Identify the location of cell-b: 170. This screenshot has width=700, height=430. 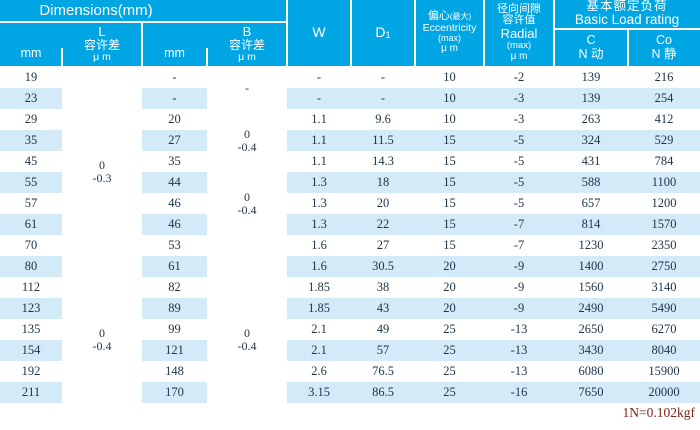
(174, 392).